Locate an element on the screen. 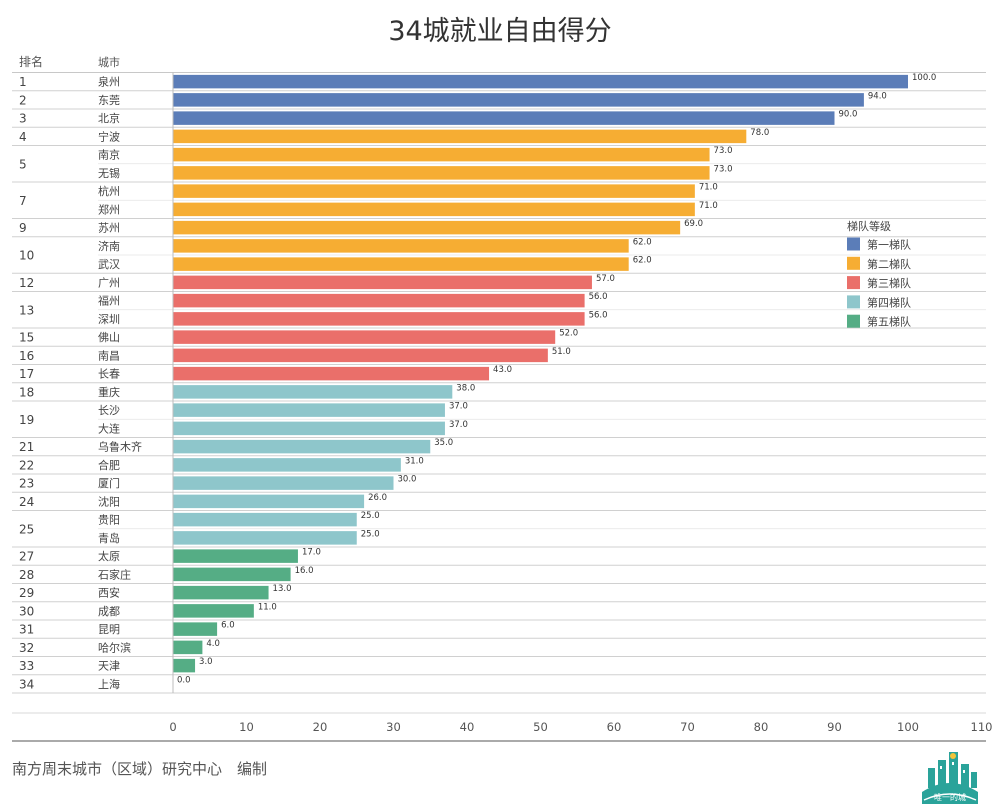 This screenshot has height=808, width=1000. rank-label: 3 is located at coordinates (23, 119).